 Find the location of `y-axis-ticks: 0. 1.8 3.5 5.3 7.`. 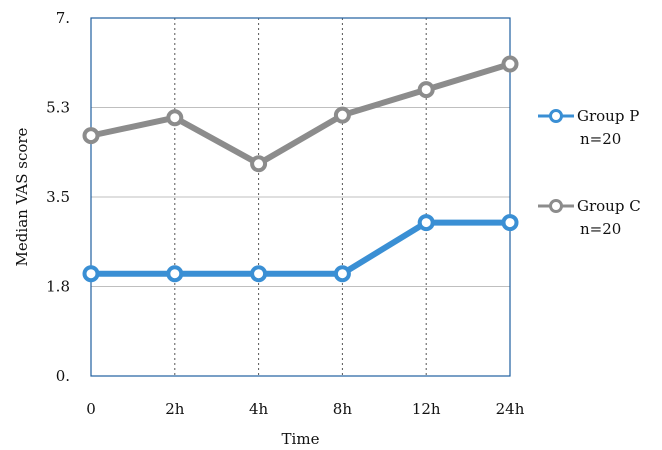

y-axis-ticks: 0. 1.8 3.5 5.3 7. is located at coordinates (58, 197).